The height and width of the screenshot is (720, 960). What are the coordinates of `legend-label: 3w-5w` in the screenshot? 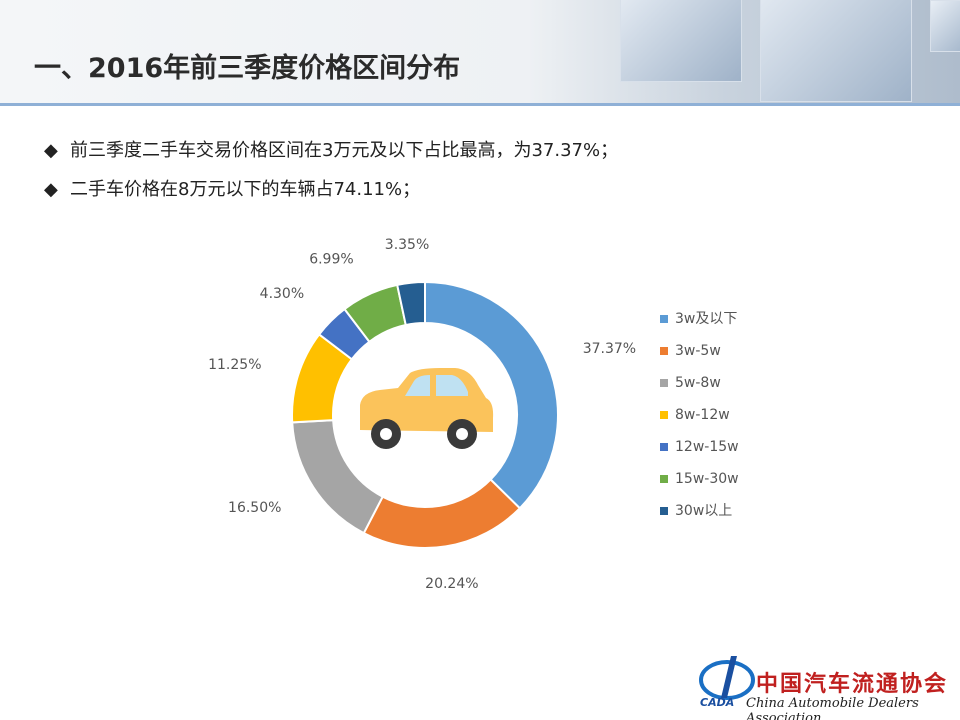 It's located at (698, 351).